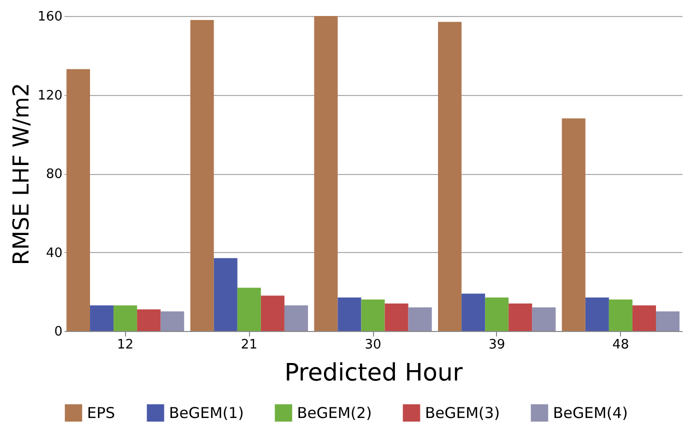  What do you see at coordinates (50, 96) in the screenshot?
I see `y-tick-label: 120` at bounding box center [50, 96].